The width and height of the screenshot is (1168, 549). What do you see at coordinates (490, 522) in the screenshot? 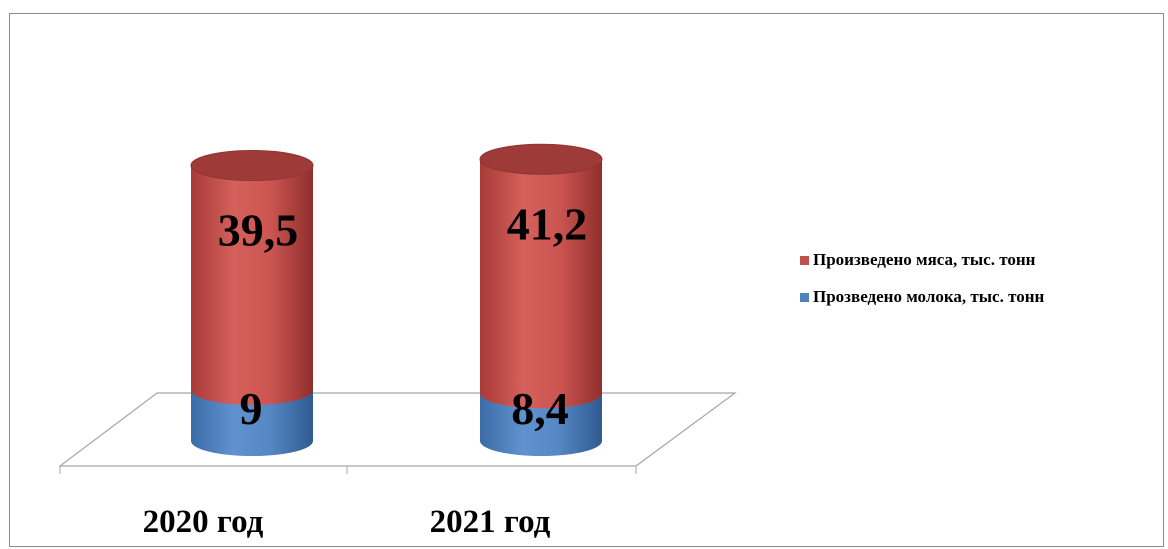
I see `category-label-1: 2021 год` at bounding box center [490, 522].